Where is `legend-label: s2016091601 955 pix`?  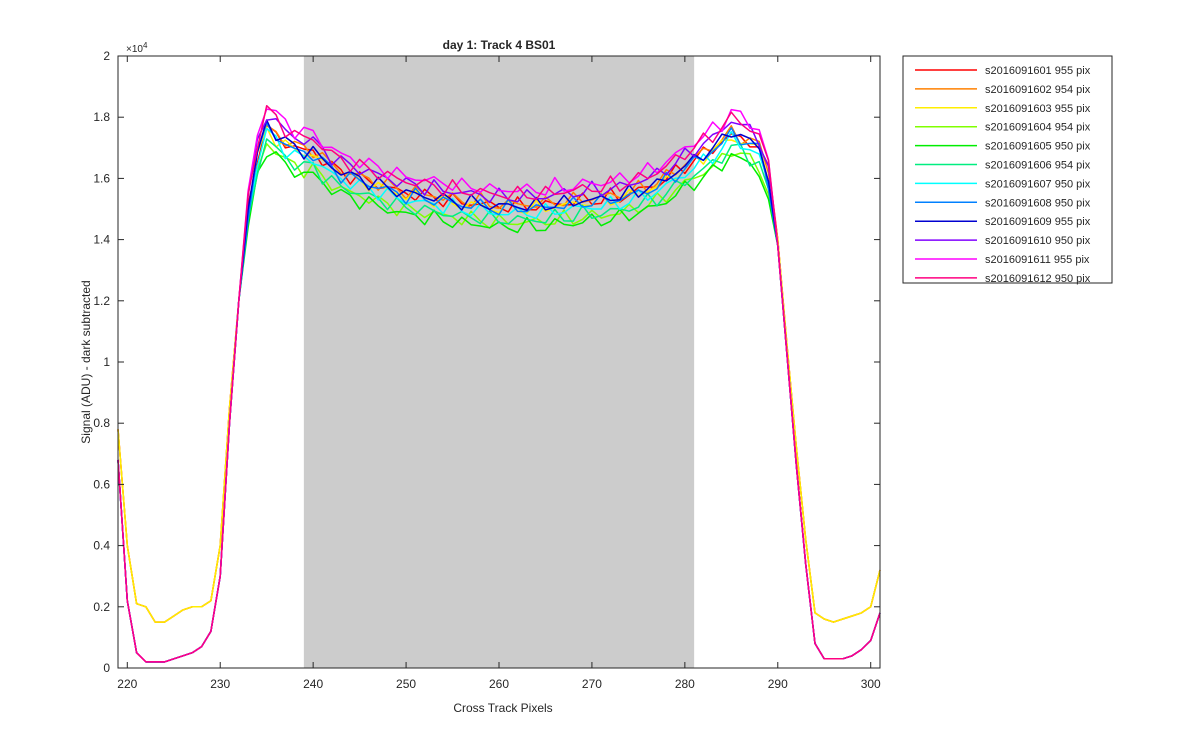
legend-label: s2016091601 955 pix is located at coordinates (1038, 71).